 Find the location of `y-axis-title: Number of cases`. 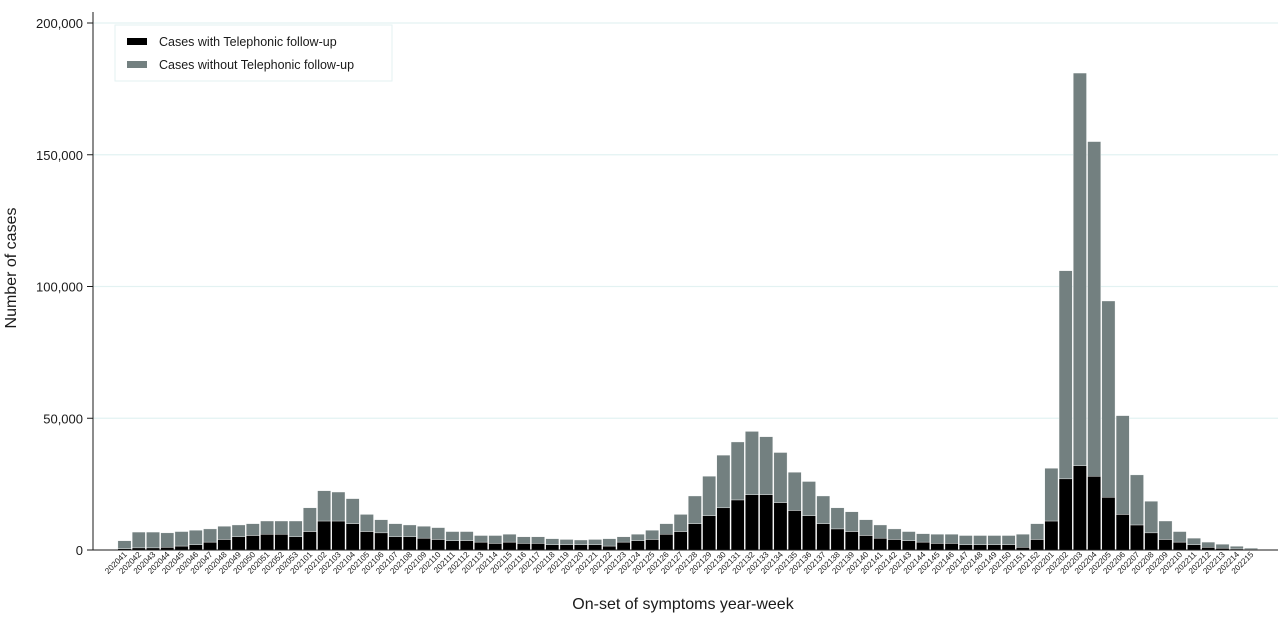

y-axis-title: Number of cases is located at coordinates (11, 268).